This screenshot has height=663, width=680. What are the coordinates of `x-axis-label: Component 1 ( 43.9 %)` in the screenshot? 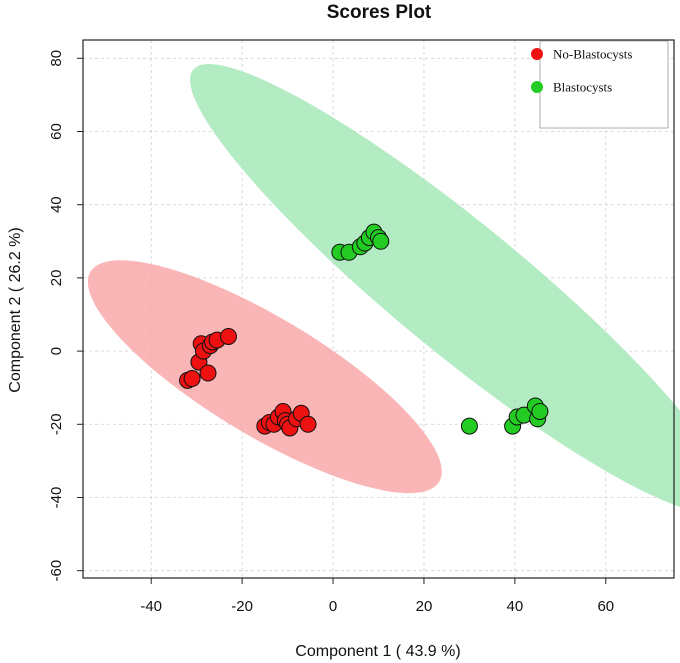 It's located at (377, 651).